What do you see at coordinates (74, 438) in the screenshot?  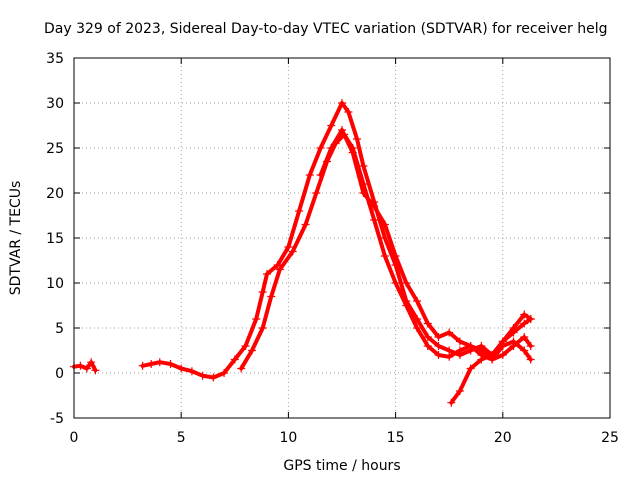 I see `x-tick-label: 0` at bounding box center [74, 438].